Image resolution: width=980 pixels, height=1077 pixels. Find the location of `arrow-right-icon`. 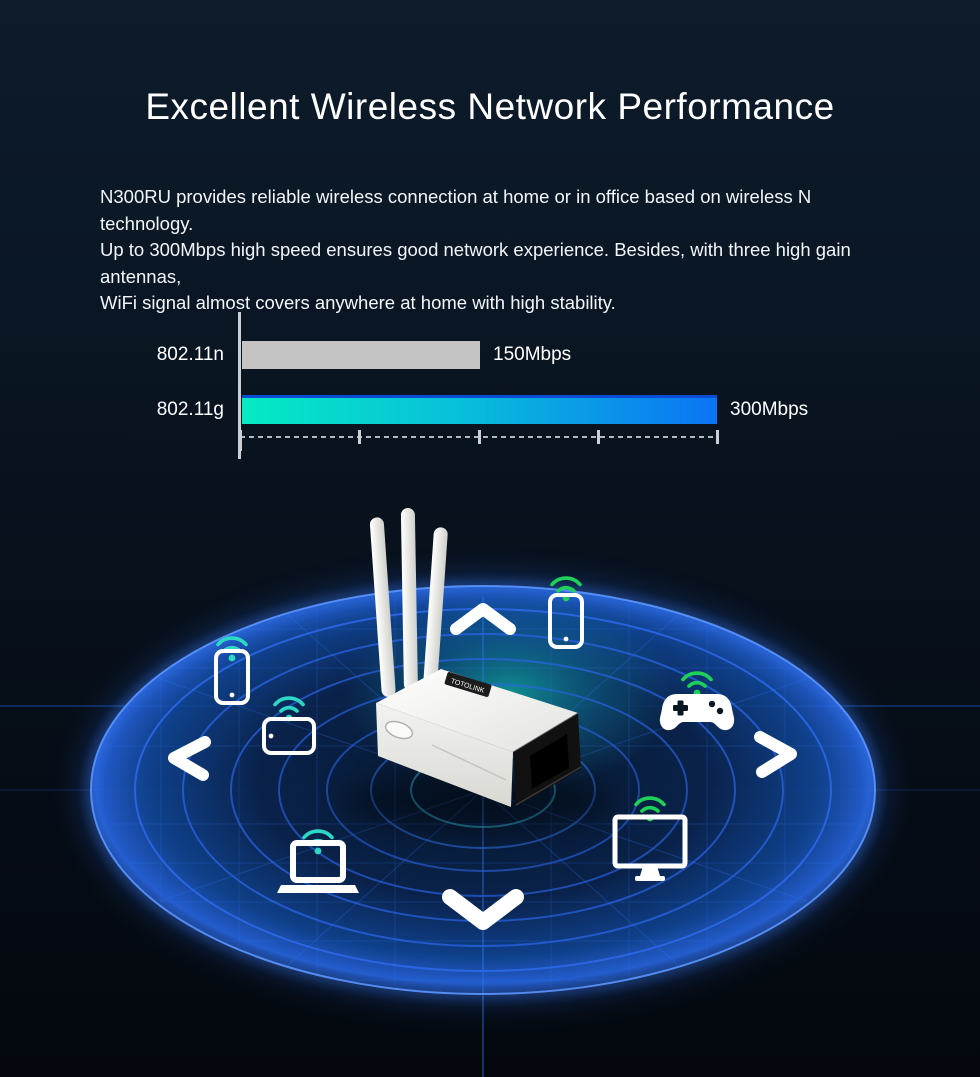

arrow-right-icon is located at coordinates (775, 754).